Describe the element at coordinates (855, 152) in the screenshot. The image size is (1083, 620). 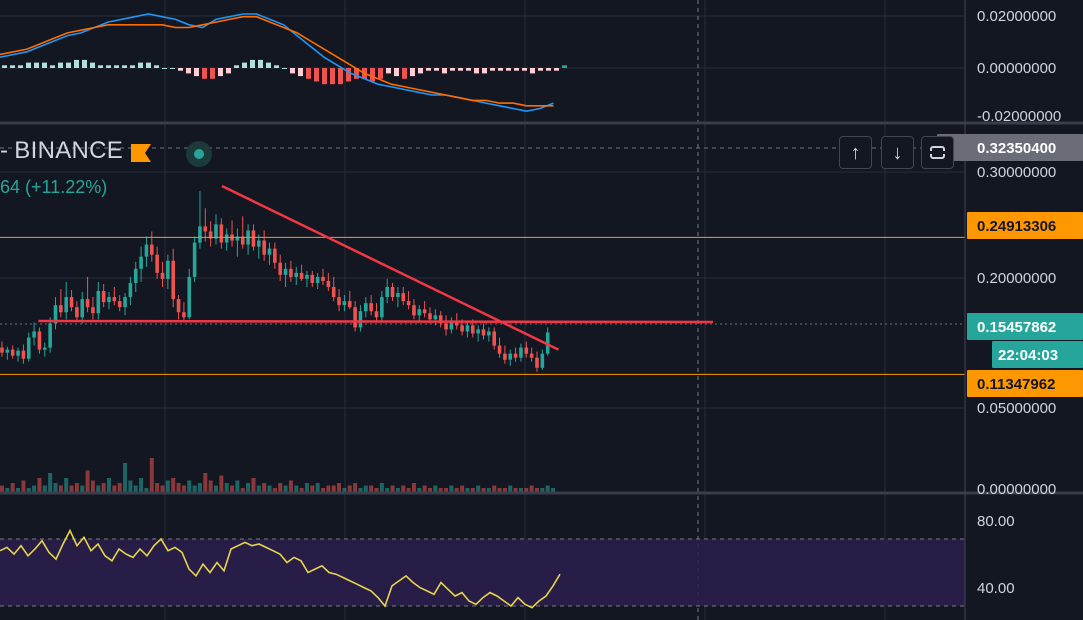
I see `move-up-button: ↑` at that location.